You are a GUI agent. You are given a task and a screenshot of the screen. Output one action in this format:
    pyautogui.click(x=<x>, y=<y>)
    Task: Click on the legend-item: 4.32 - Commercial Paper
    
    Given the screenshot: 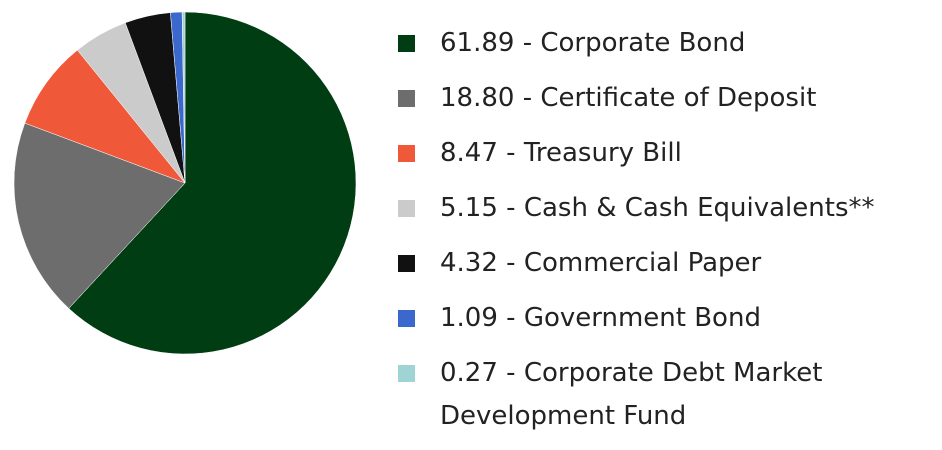 What is the action you would take?
    pyautogui.click(x=663, y=263)
    